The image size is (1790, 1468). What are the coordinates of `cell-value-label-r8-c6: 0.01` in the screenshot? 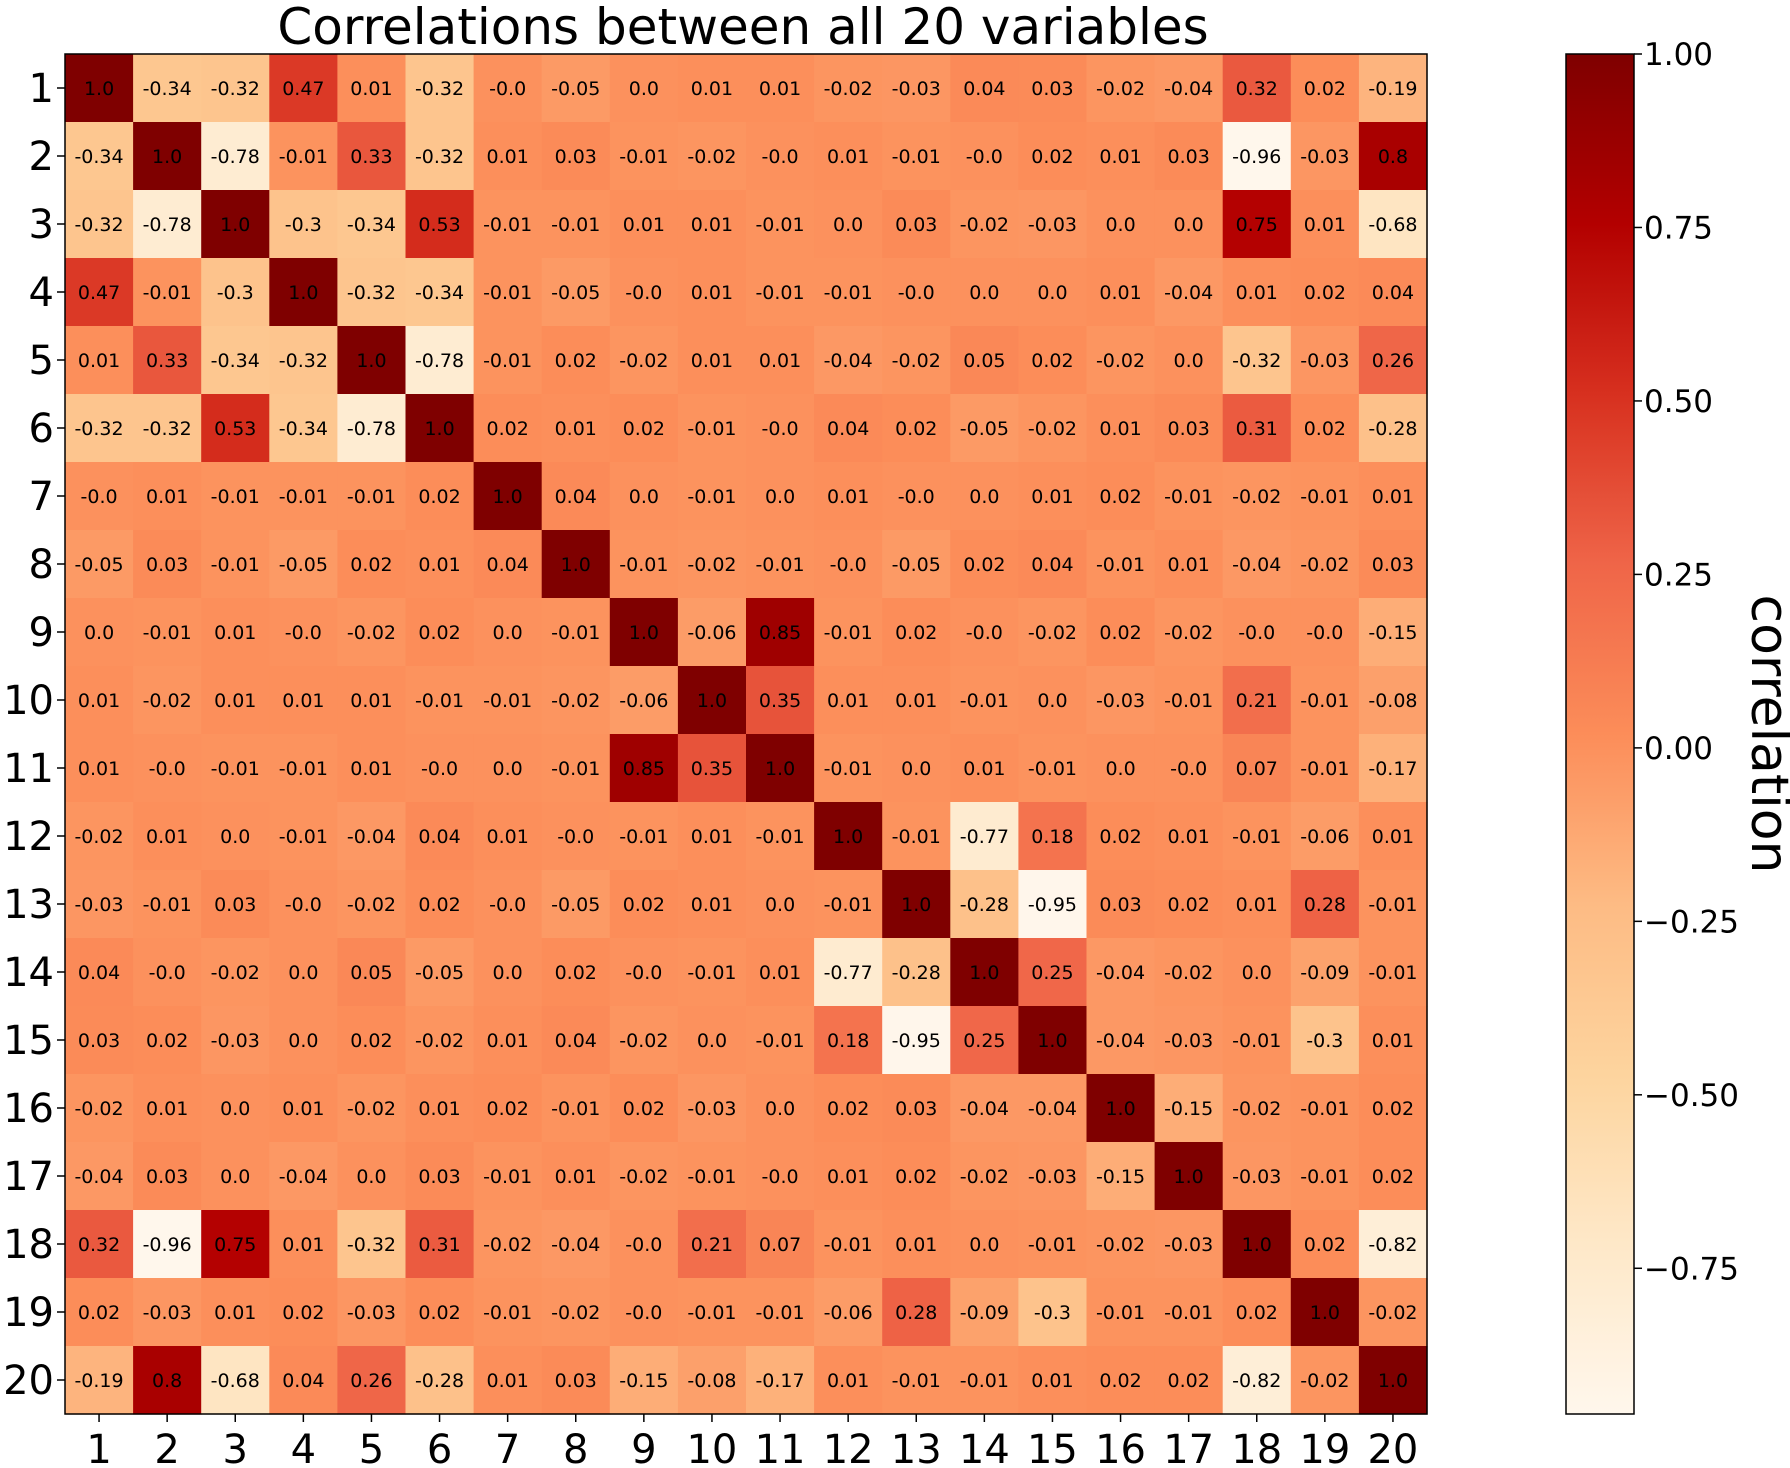 It's located at (439, 565).